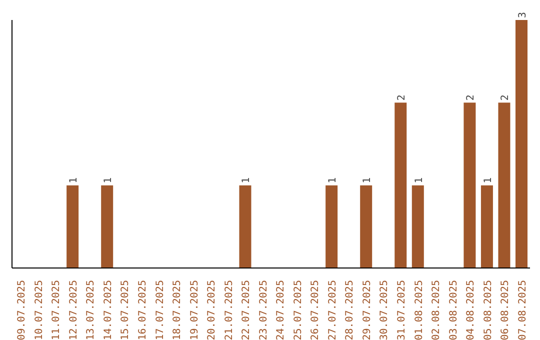 The height and width of the screenshot is (340, 540). What do you see at coordinates (126, 310) in the screenshot?
I see `x-tick-label: 15.07.2025` at bounding box center [126, 310].